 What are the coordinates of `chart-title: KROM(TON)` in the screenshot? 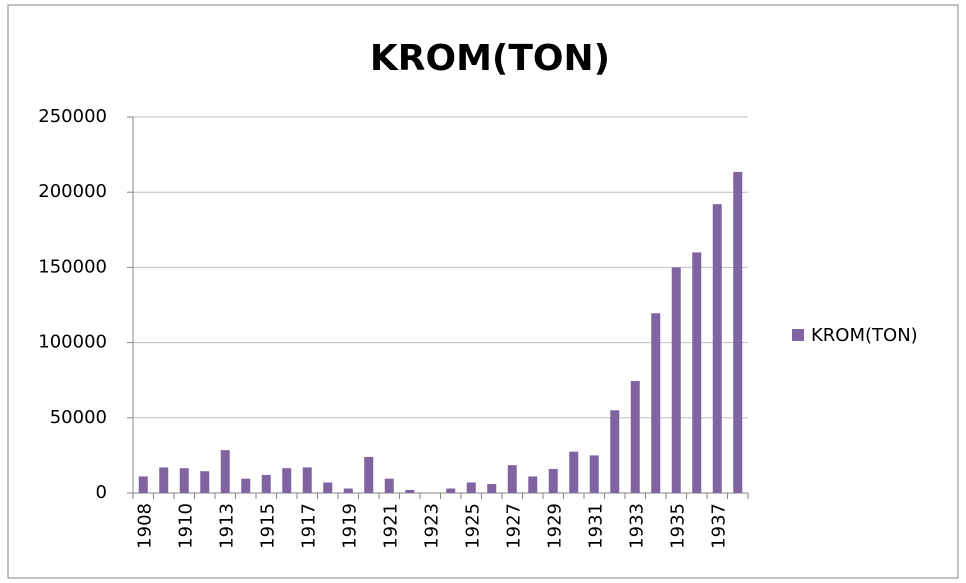 It's located at (490, 58).